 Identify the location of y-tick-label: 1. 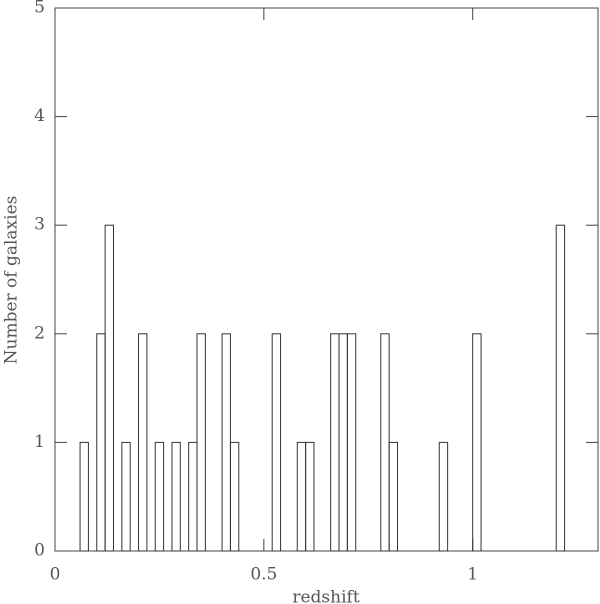
(39, 442).